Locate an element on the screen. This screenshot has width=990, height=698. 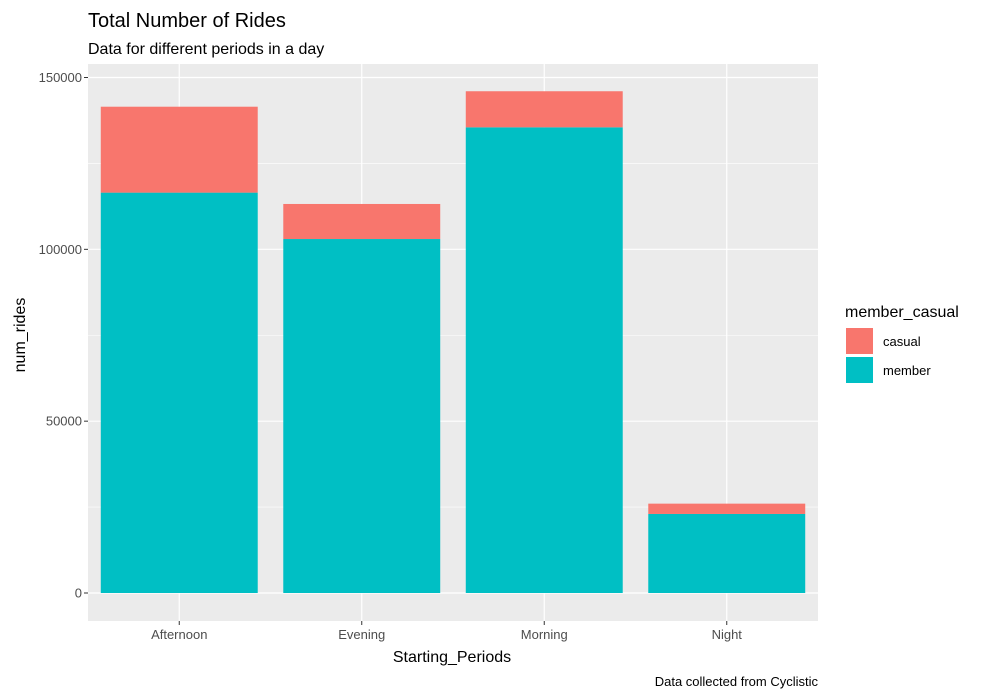
x-tick-label: Night is located at coordinates (727, 634).